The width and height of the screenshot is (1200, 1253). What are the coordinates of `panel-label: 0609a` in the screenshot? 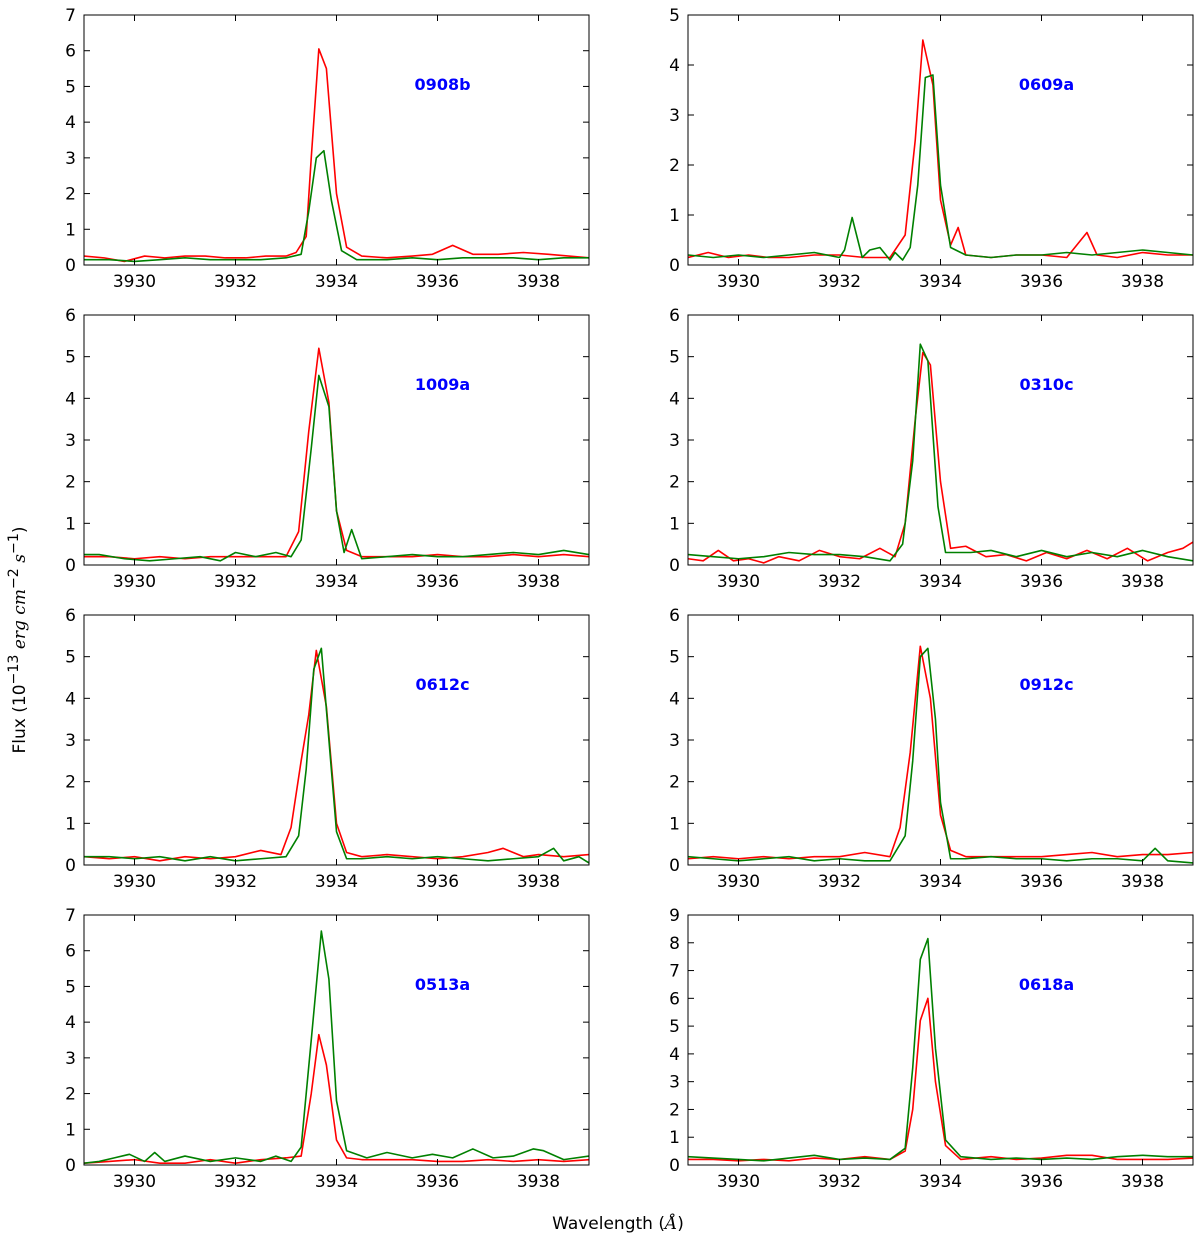 It's located at (1046, 84).